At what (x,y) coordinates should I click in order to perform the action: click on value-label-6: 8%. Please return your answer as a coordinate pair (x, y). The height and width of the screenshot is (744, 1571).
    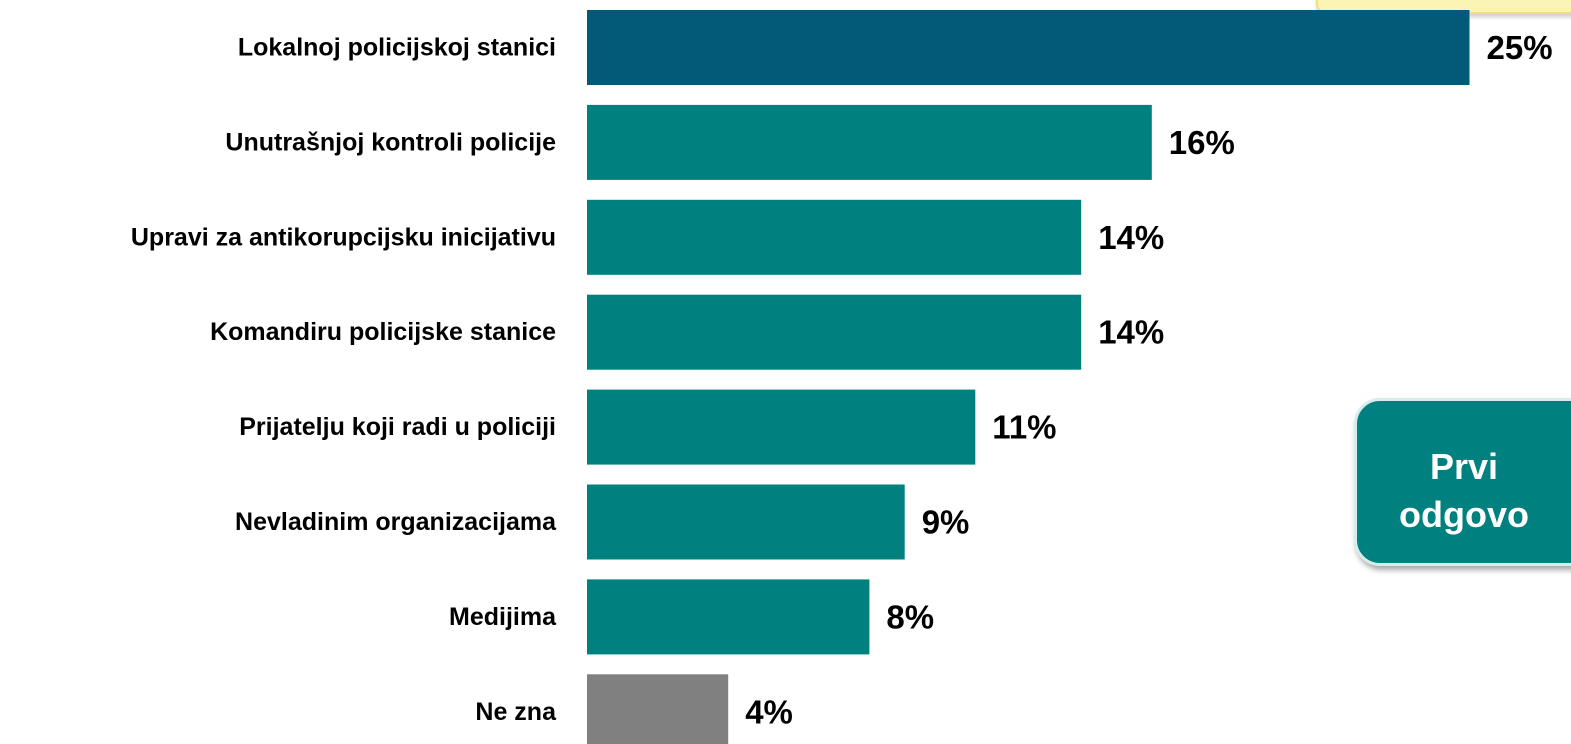
    Looking at the image, I should click on (910, 616).